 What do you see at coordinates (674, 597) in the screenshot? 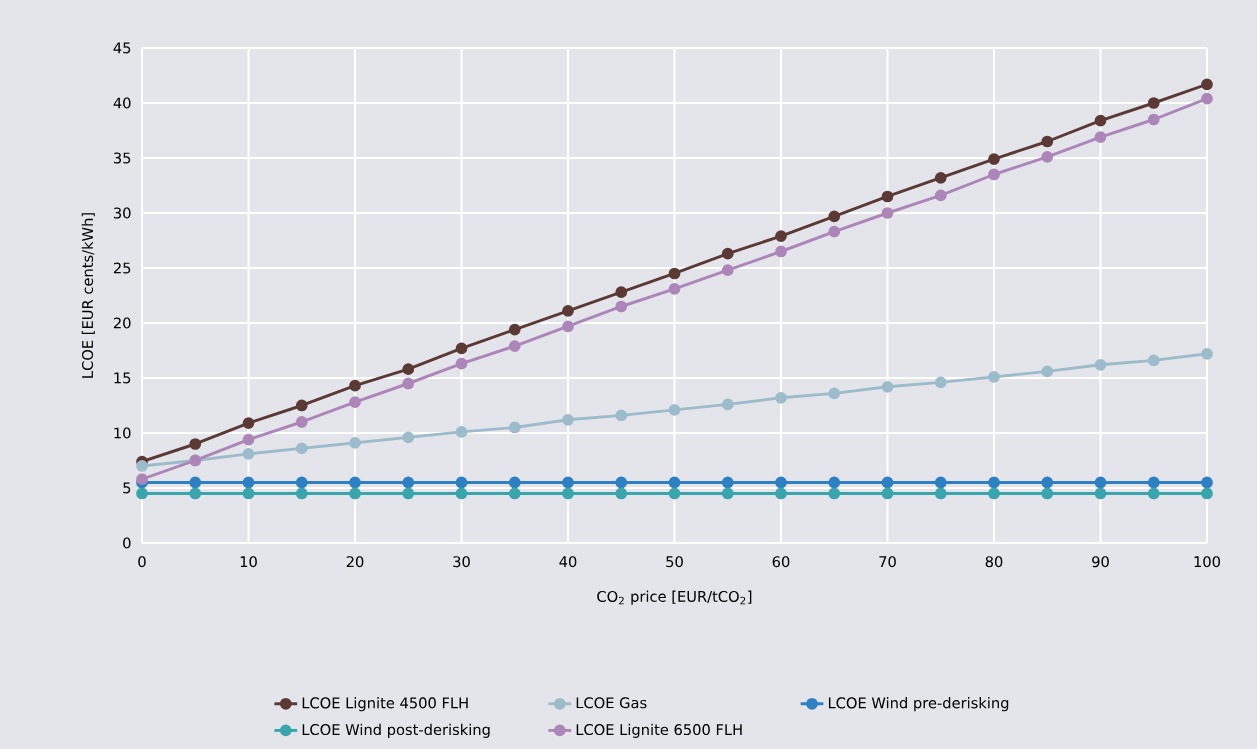
I see `x-axis-title: CO$_{2}$ price [EUR/tCO$_{2}$]` at bounding box center [674, 597].